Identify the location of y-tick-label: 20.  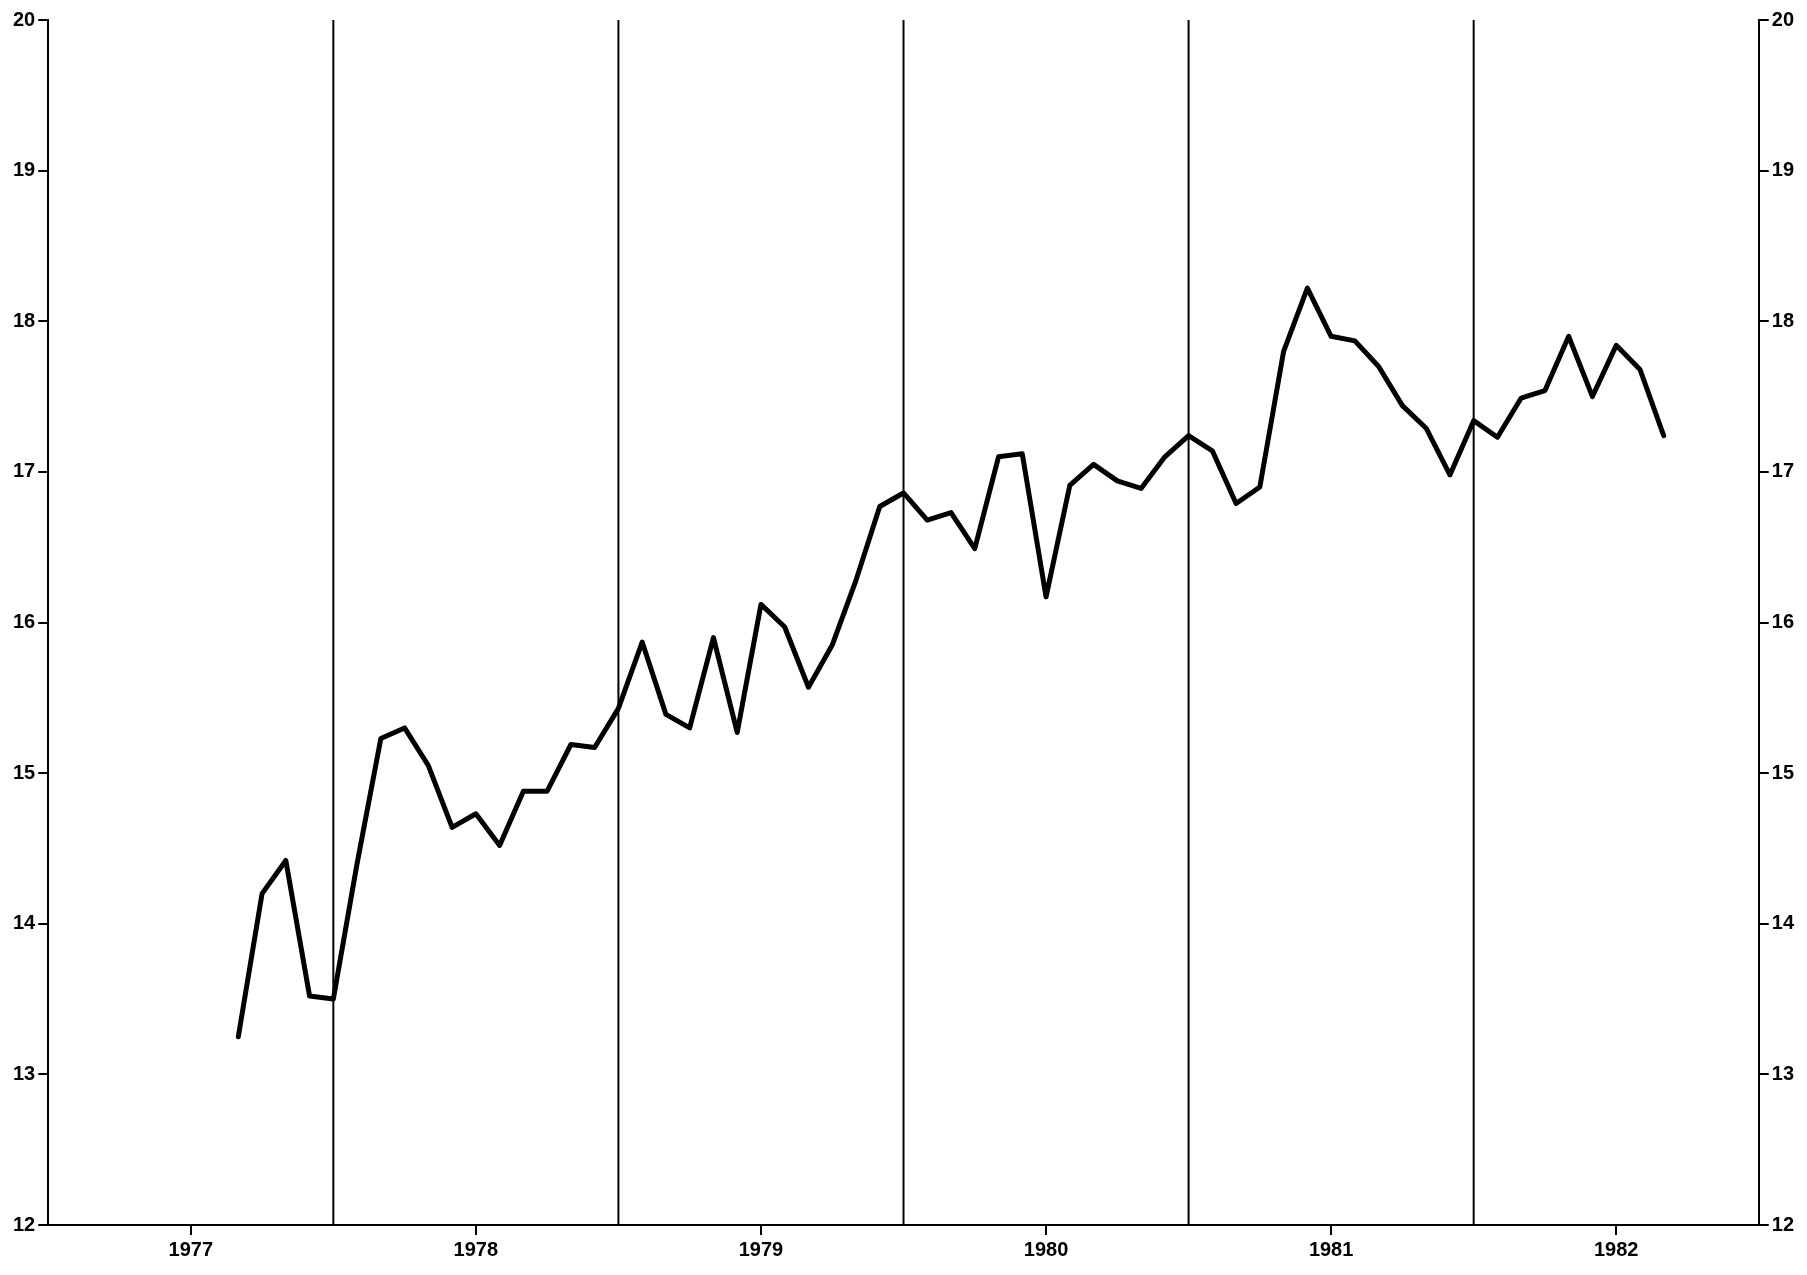
(24, 18).